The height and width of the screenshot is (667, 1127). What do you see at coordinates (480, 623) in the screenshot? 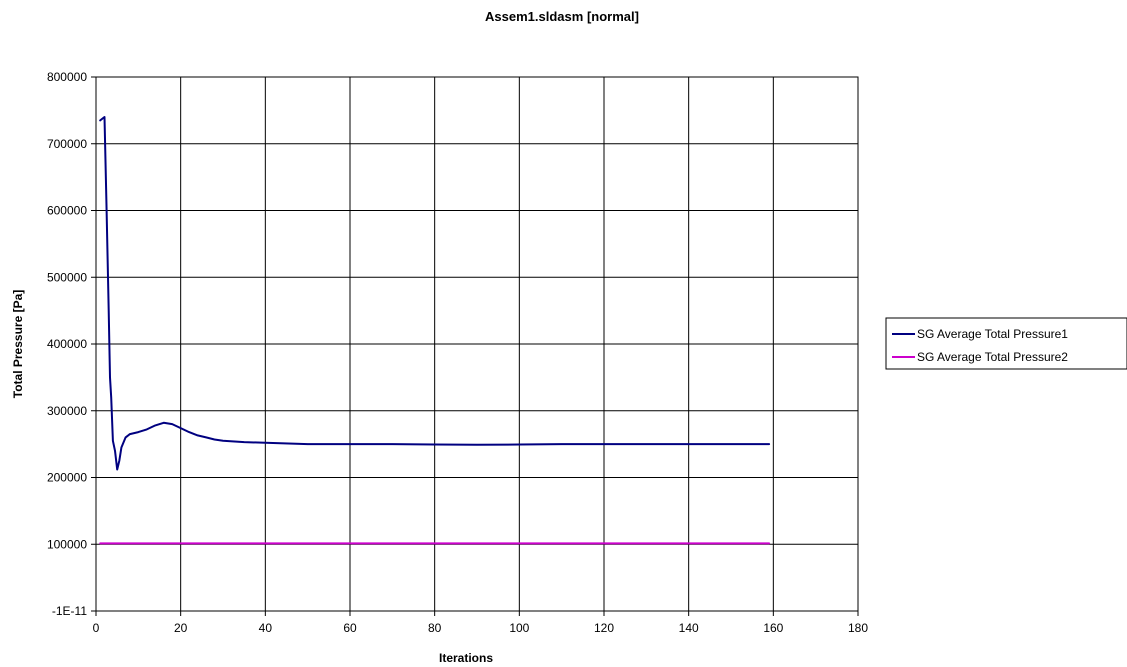
I see `x-axis: 0 20 40 60 80 100 120 140 160 180` at bounding box center [480, 623].